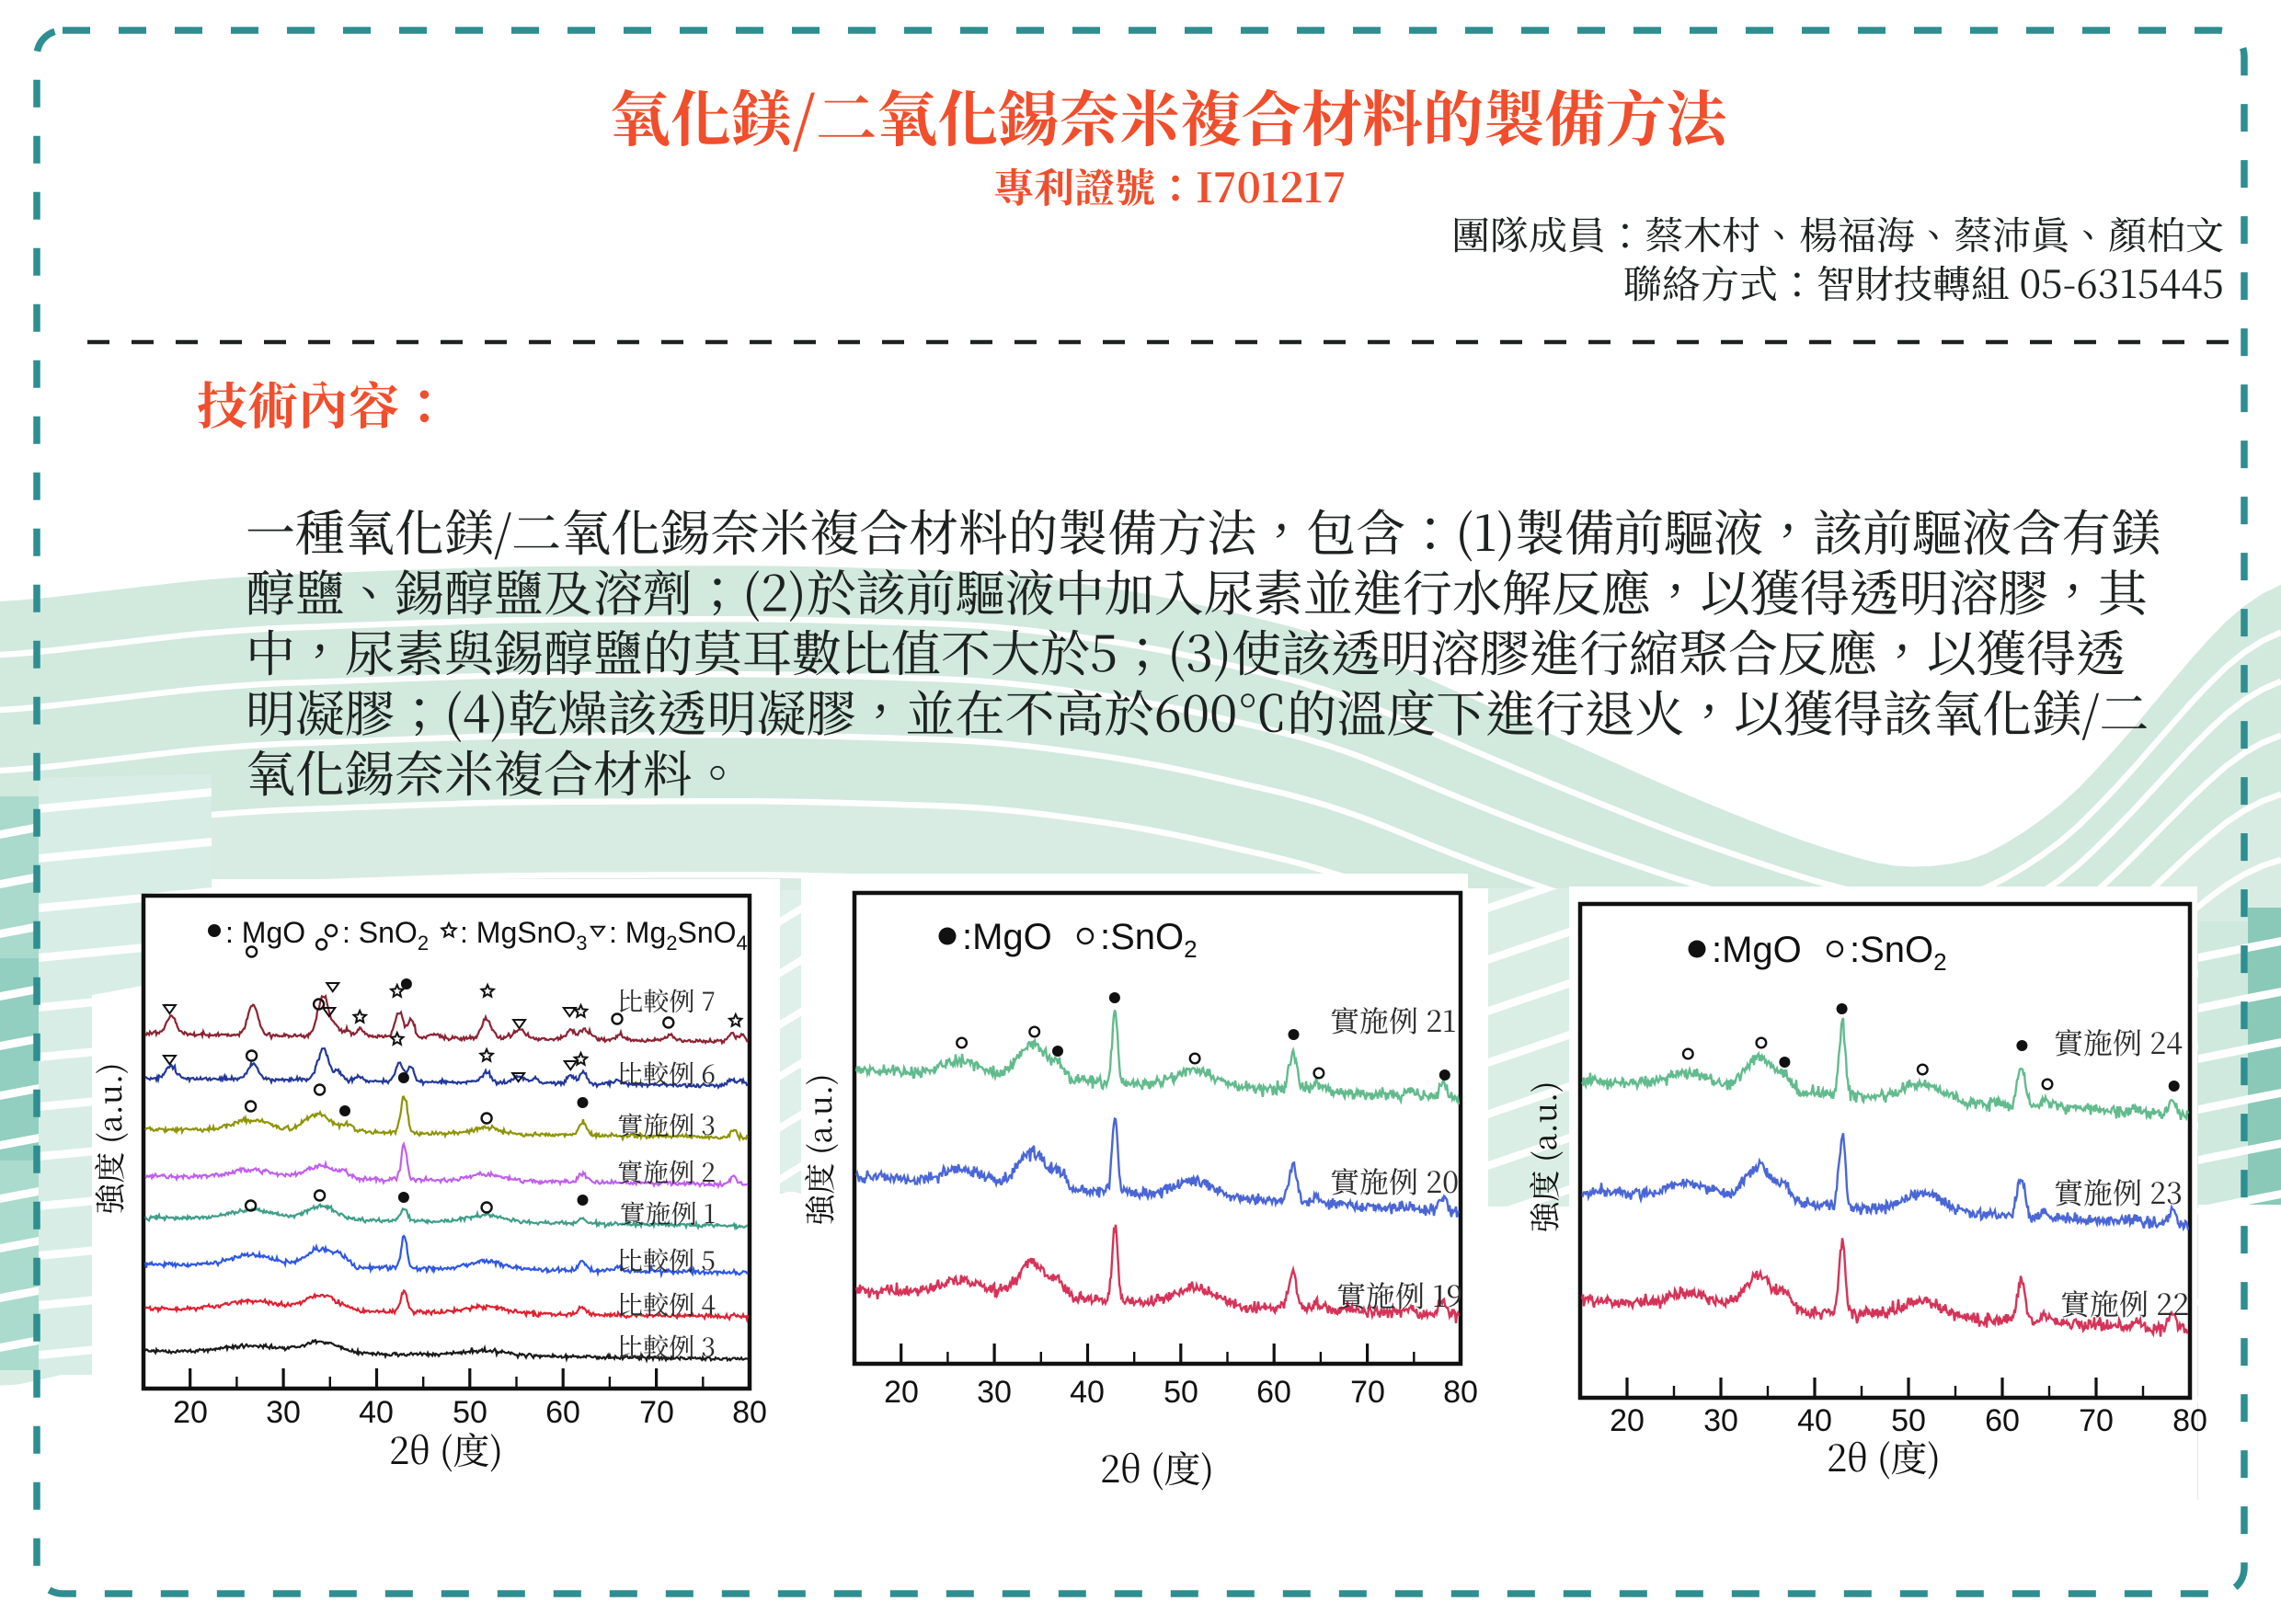 Image resolution: width=2281 pixels, height=1624 pixels. I want to click on svg-text:: MgO: : MgO, so click(265, 933).